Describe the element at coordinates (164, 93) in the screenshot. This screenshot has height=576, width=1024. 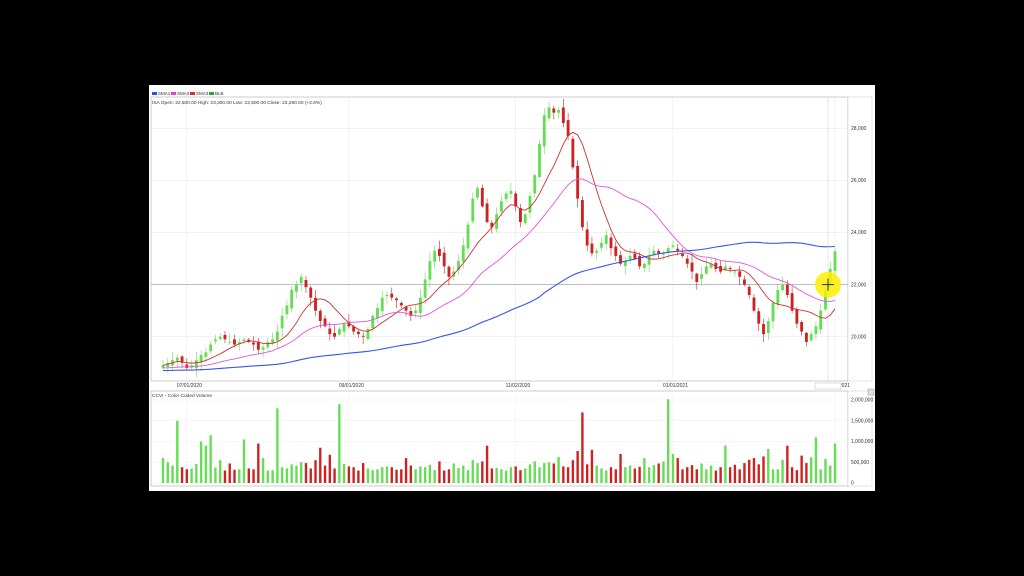
I see `legend-sma1: SMA1` at that location.